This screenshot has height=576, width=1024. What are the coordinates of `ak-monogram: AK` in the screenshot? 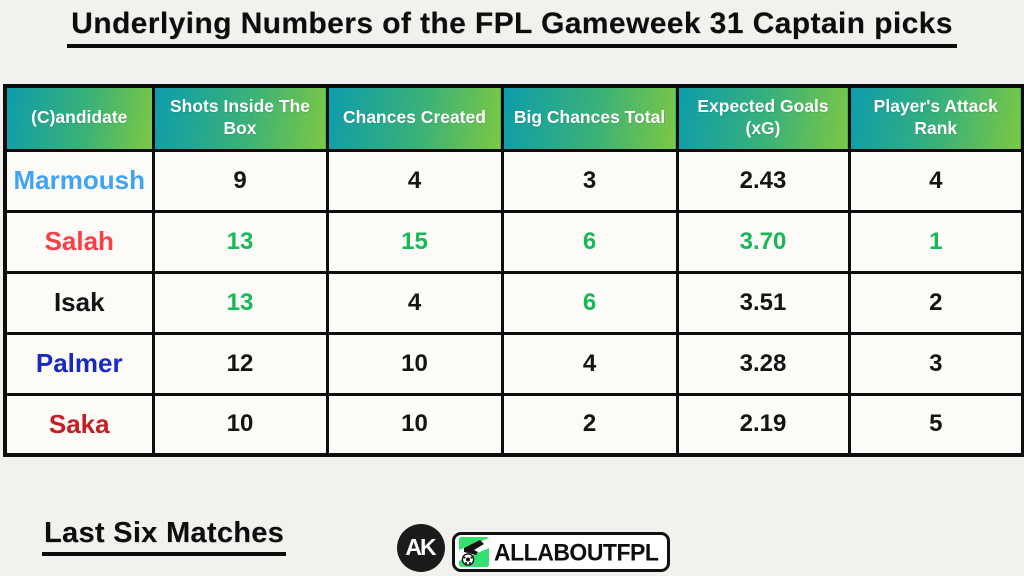 It's located at (420, 547).